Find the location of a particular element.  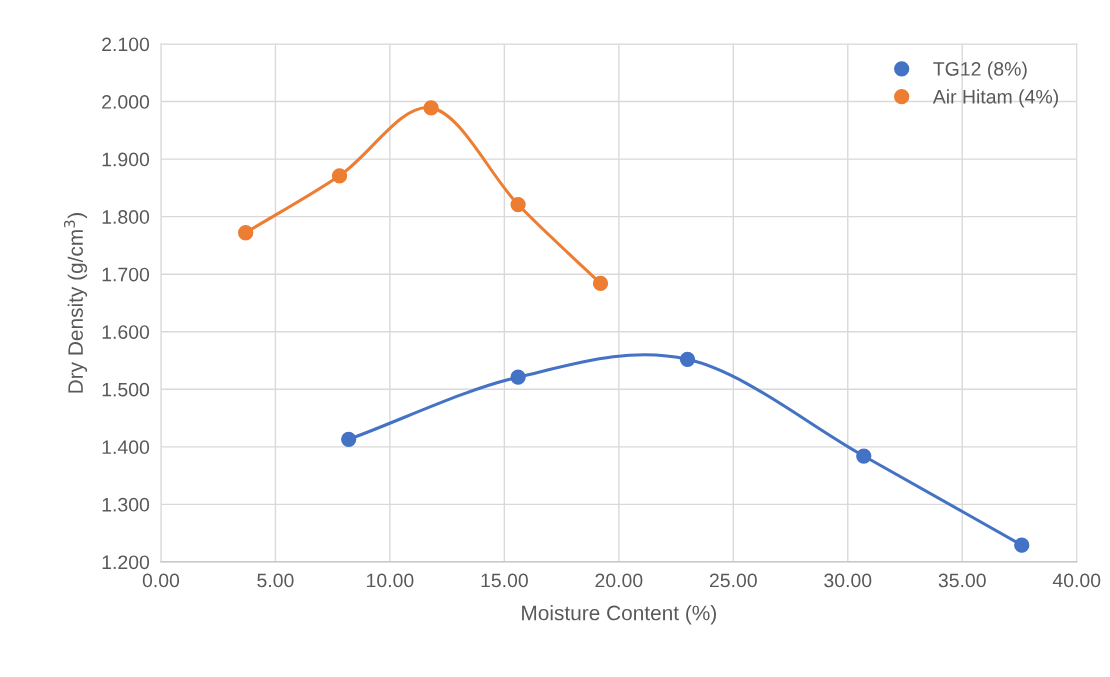

y-tick-label: 1.200 is located at coordinates (126, 562).